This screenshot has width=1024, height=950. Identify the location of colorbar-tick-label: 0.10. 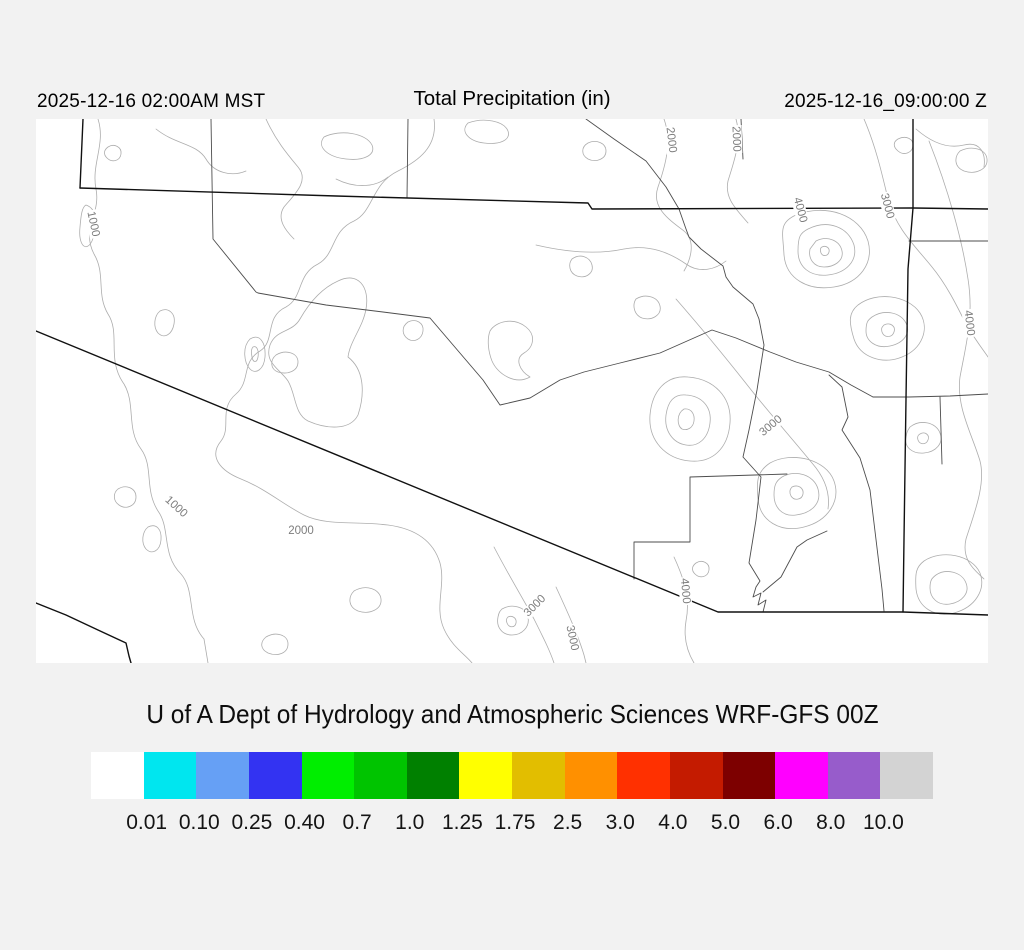
(199, 822).